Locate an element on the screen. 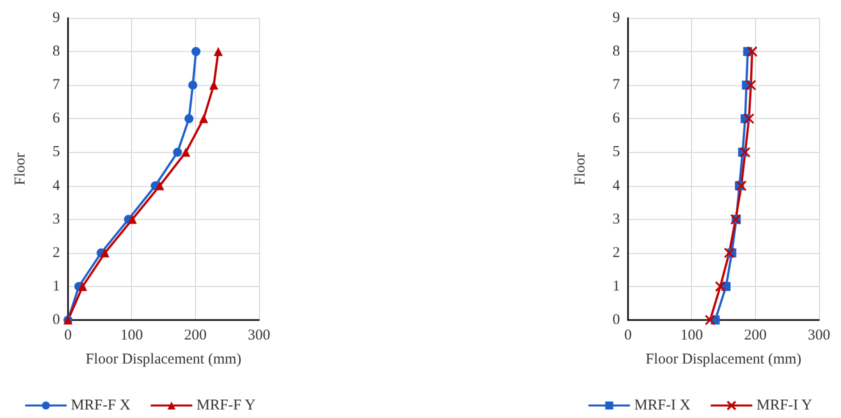  legend-label: MRF-F Y is located at coordinates (226, 406).